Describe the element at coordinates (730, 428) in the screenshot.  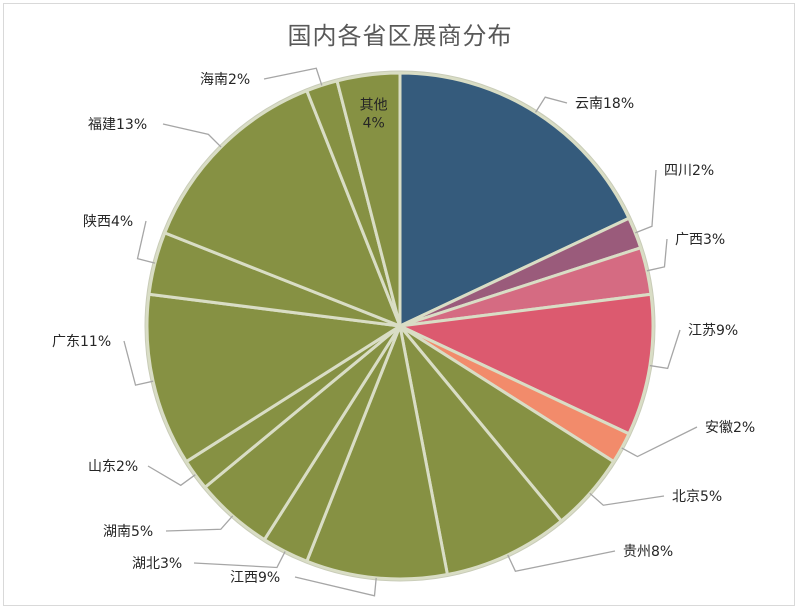
I see `slice-label-5: 安徽2%` at that location.